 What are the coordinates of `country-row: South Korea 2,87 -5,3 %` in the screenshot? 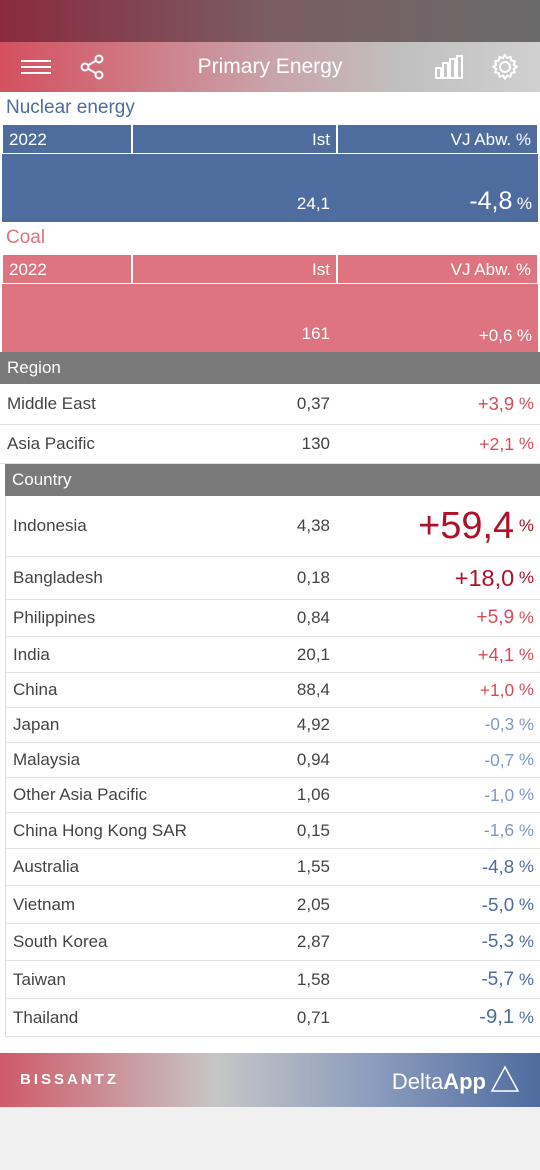 It's located at (273, 942).